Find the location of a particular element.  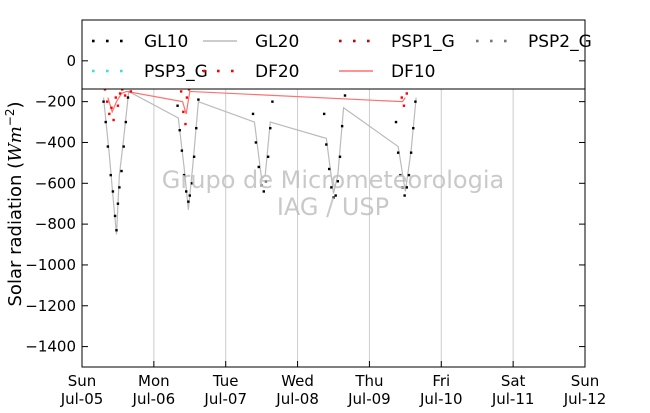

legend-label: GL20 is located at coordinates (277, 42).